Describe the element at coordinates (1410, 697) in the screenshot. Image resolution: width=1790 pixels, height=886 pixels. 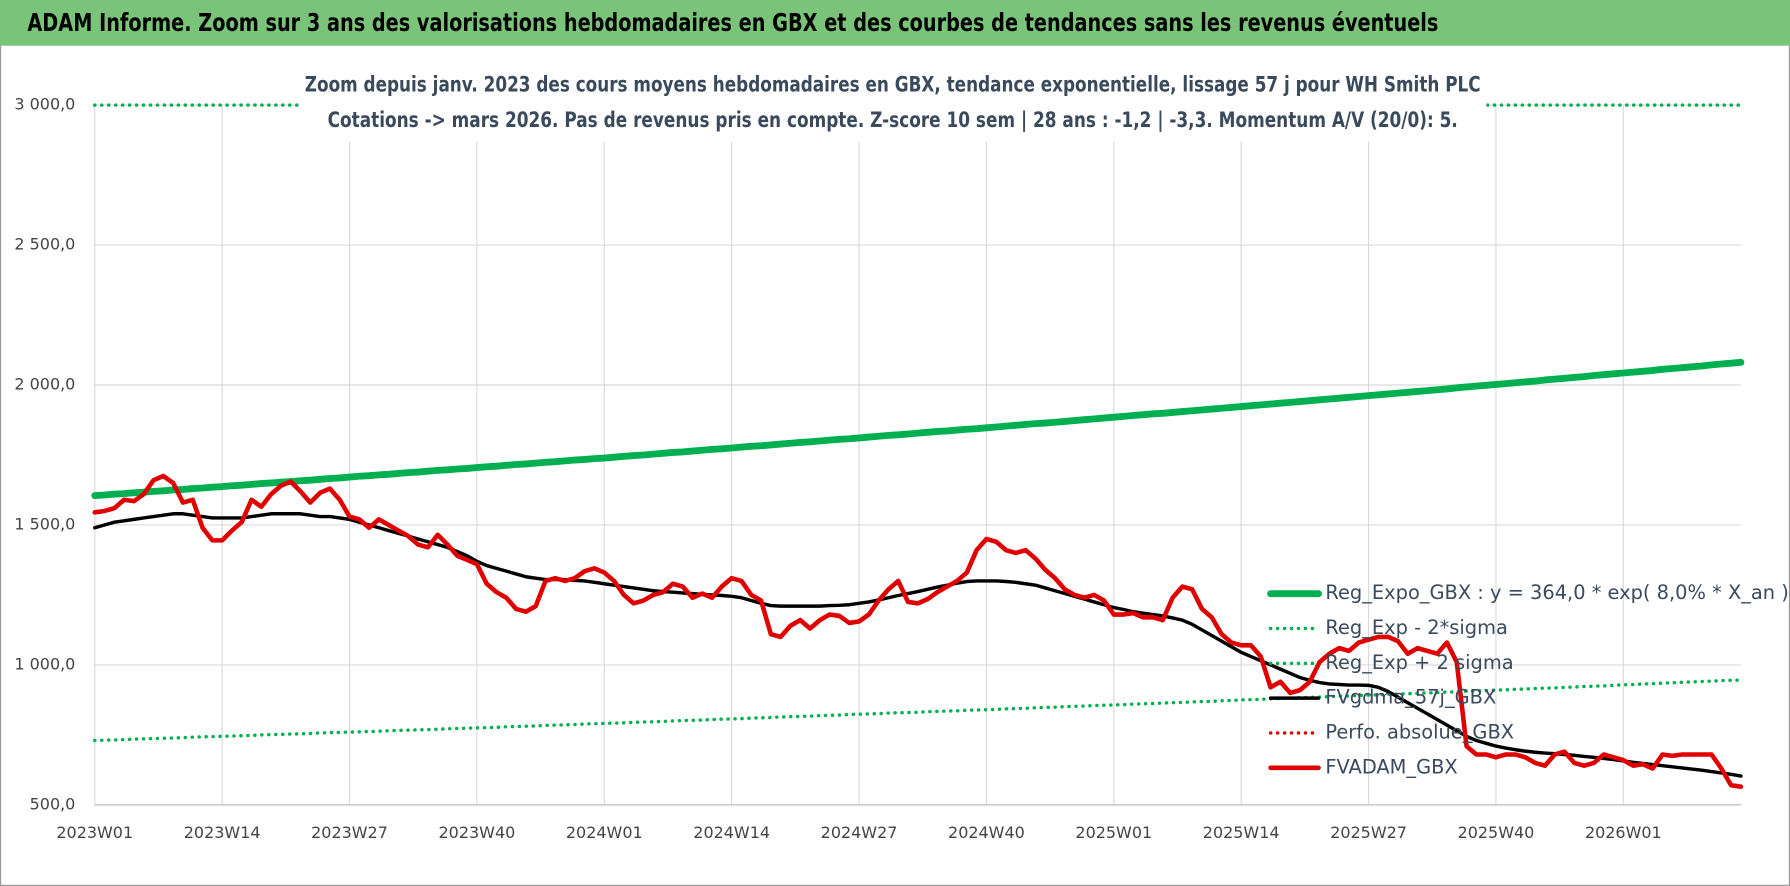
I see `legend-label: FVgdma_57j_GBX` at that location.